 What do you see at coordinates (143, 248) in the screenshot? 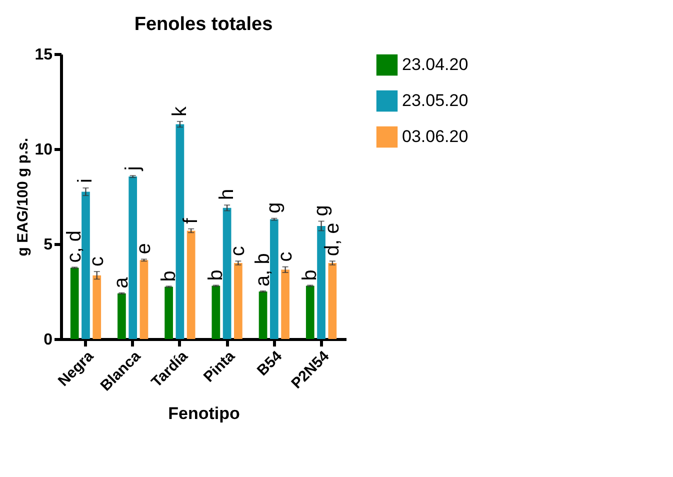
I see `annotation: e` at bounding box center [143, 248].